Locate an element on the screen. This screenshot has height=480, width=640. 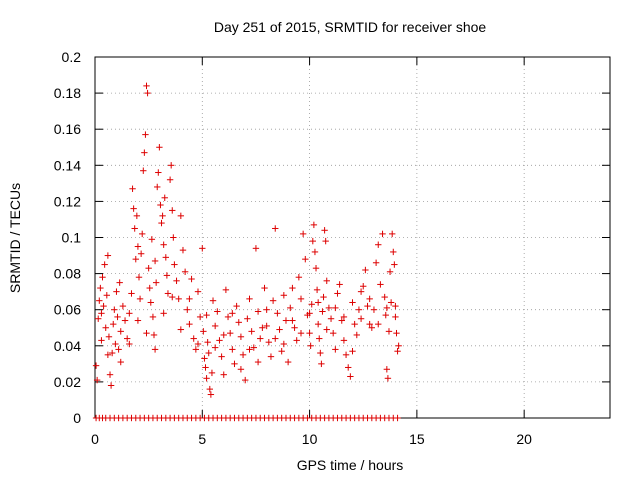
x-tick-label: 10 is located at coordinates (310, 439).